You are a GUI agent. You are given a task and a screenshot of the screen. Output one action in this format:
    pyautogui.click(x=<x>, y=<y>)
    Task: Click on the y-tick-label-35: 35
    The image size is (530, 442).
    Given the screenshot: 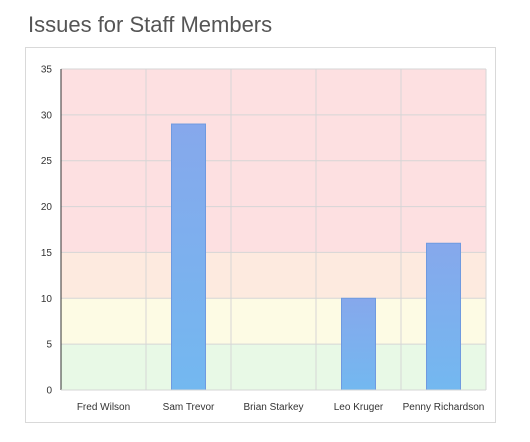 What is the action you would take?
    pyautogui.click(x=47, y=70)
    